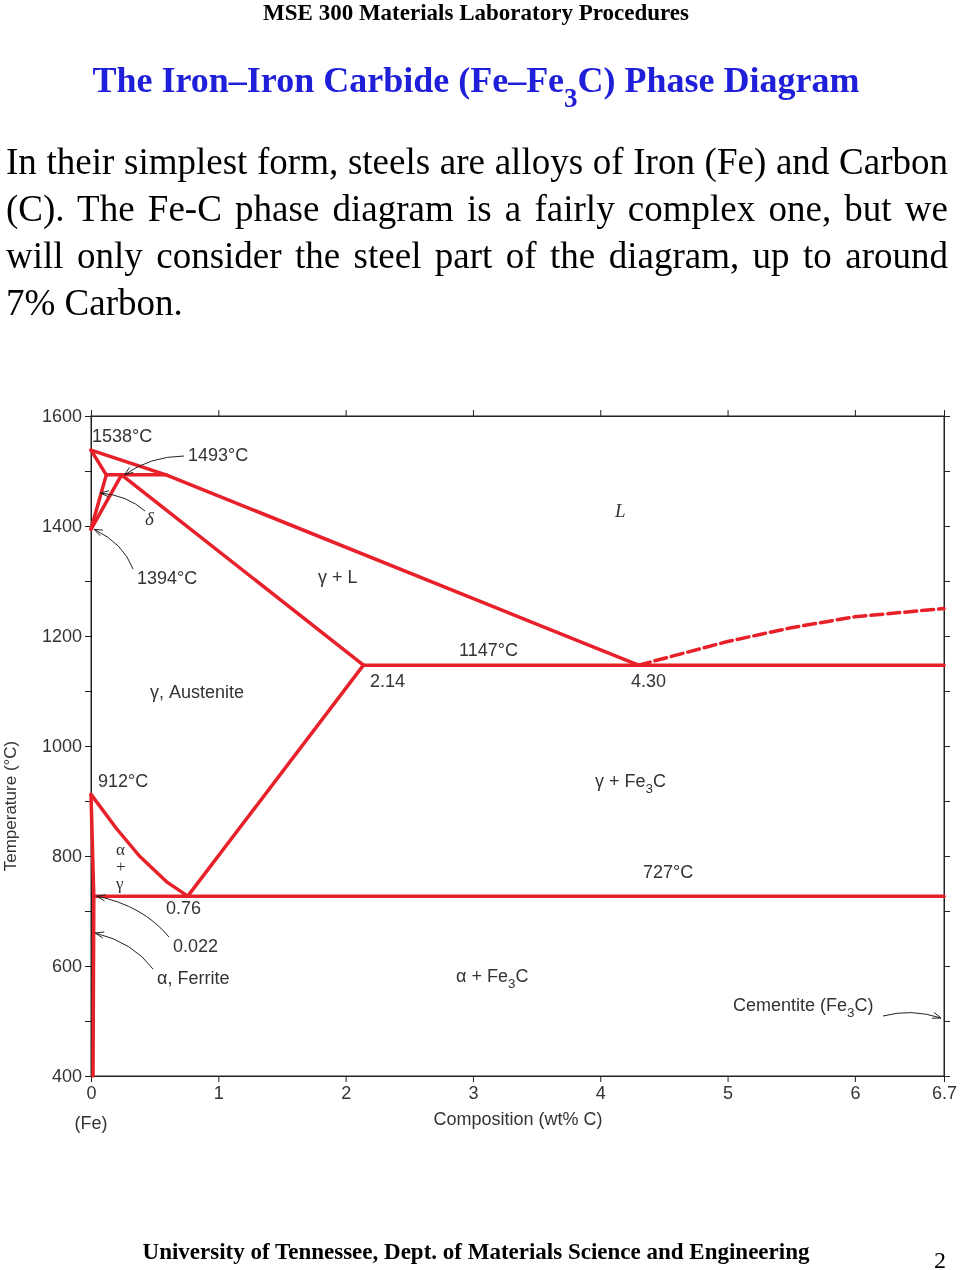 The height and width of the screenshot is (1270, 960). What do you see at coordinates (10, 806) in the screenshot?
I see `y-axis-title: Temperature (°C)` at bounding box center [10, 806].